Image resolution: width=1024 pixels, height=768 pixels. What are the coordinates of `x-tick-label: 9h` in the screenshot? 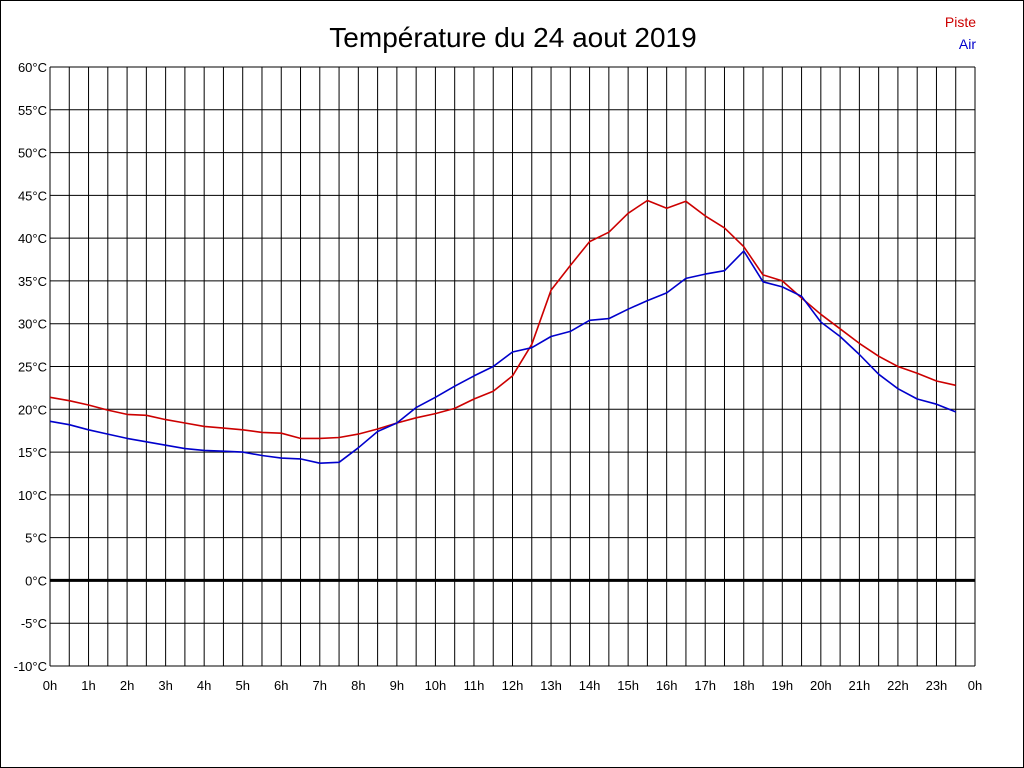 It's located at (397, 685).